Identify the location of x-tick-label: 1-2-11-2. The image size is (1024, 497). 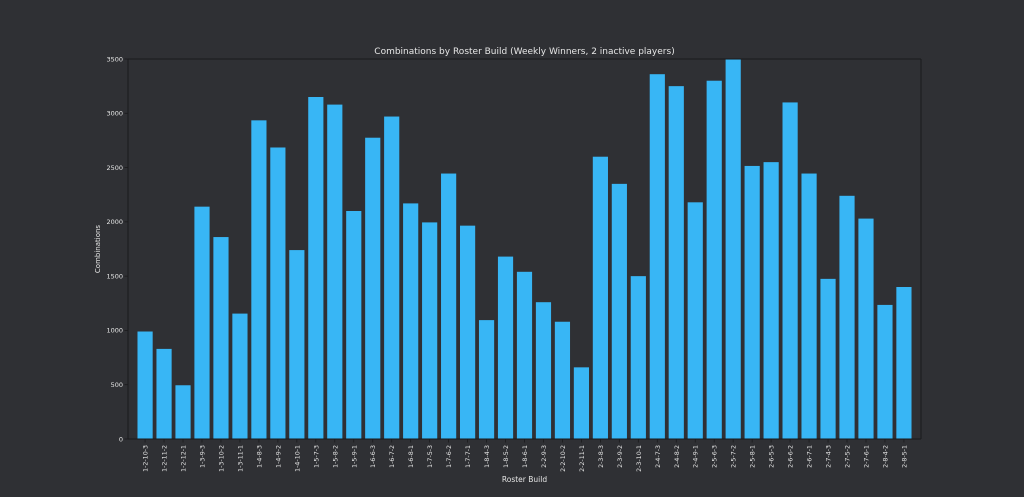
(165, 458).